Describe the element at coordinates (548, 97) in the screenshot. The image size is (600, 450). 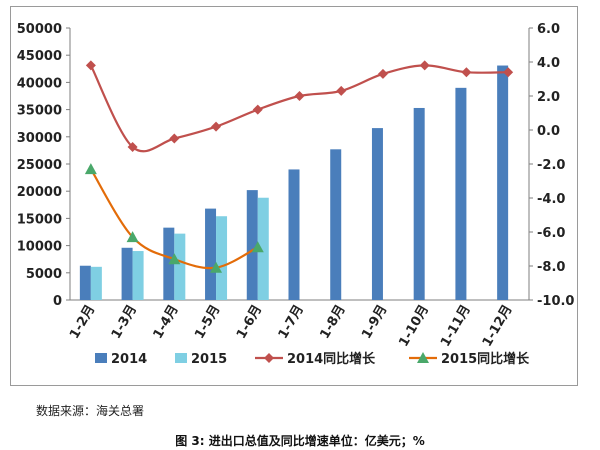
I see `right-tick-label: 2.0` at that location.